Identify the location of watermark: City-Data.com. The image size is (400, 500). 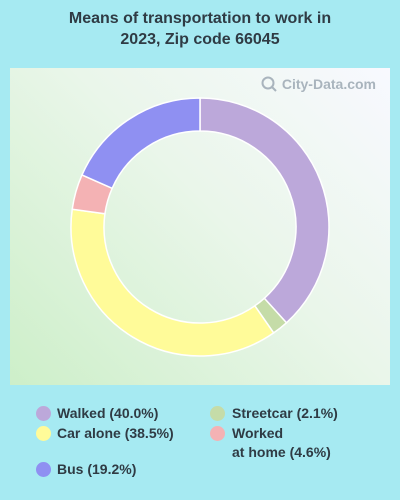
(318, 84).